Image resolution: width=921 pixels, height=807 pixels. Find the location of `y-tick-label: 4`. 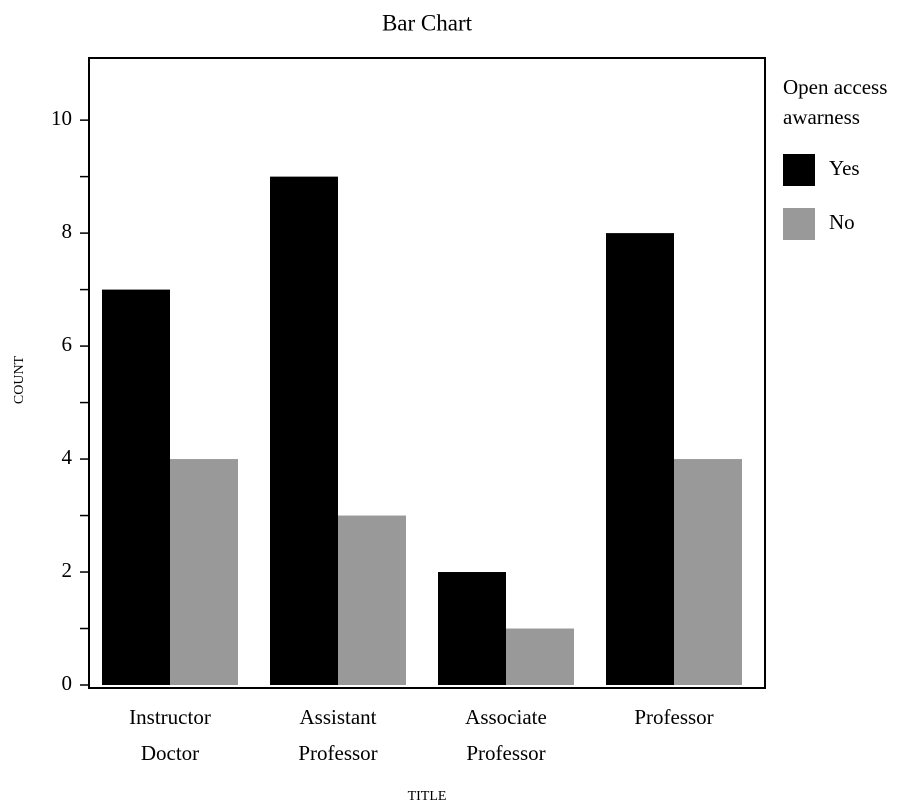

y-tick-label: 4 is located at coordinates (67, 457).